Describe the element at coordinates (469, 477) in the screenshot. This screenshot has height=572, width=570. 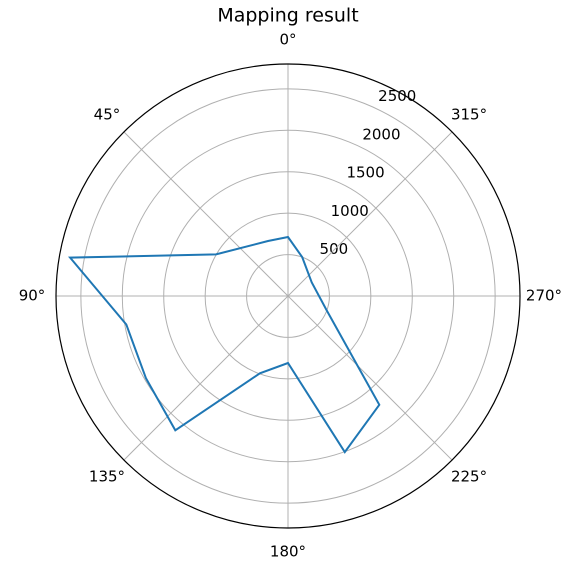
I see `theta-tick-label: 225°` at that location.